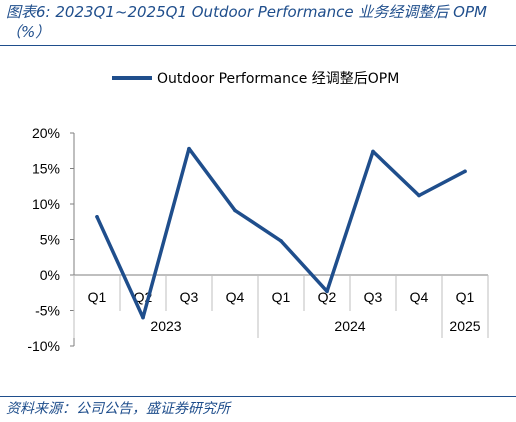 This screenshot has height=422, width=516. What do you see at coordinates (464, 326) in the screenshot?
I see `year-group-label: 2025` at bounding box center [464, 326].